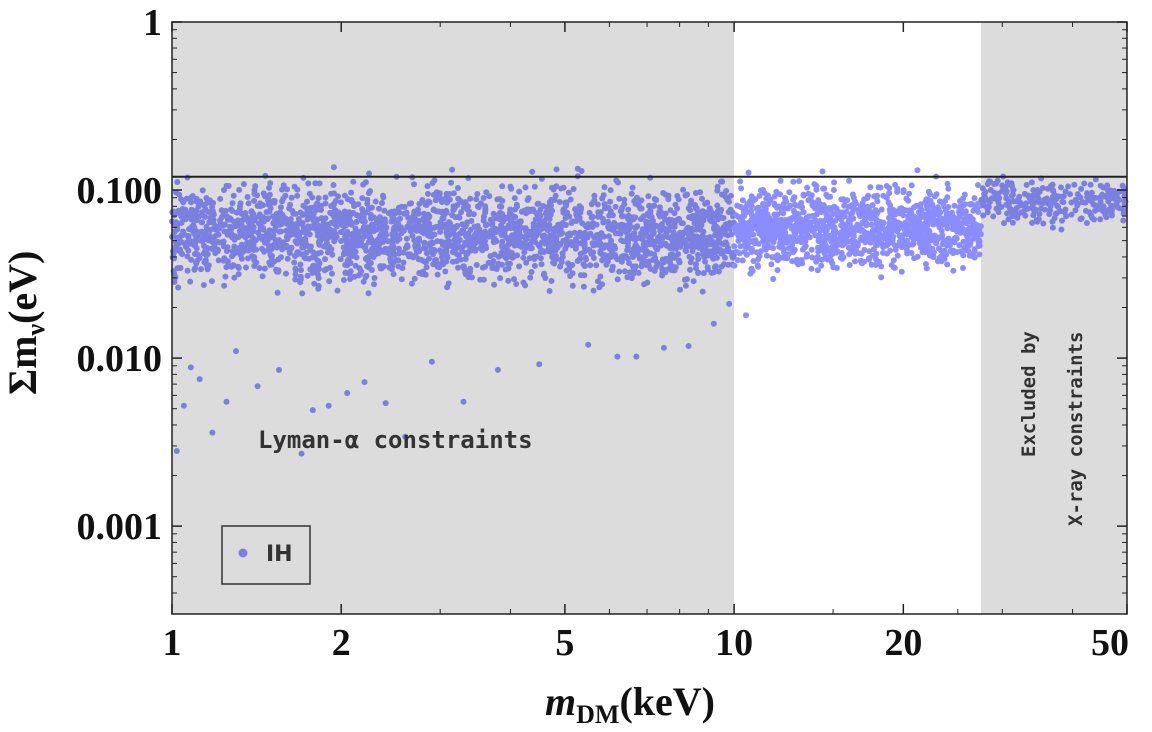 Image resolution: width=1152 pixels, height=732 pixels. Describe the element at coordinates (206, 255) in the screenshot. I see `data-point-2020` at that location.